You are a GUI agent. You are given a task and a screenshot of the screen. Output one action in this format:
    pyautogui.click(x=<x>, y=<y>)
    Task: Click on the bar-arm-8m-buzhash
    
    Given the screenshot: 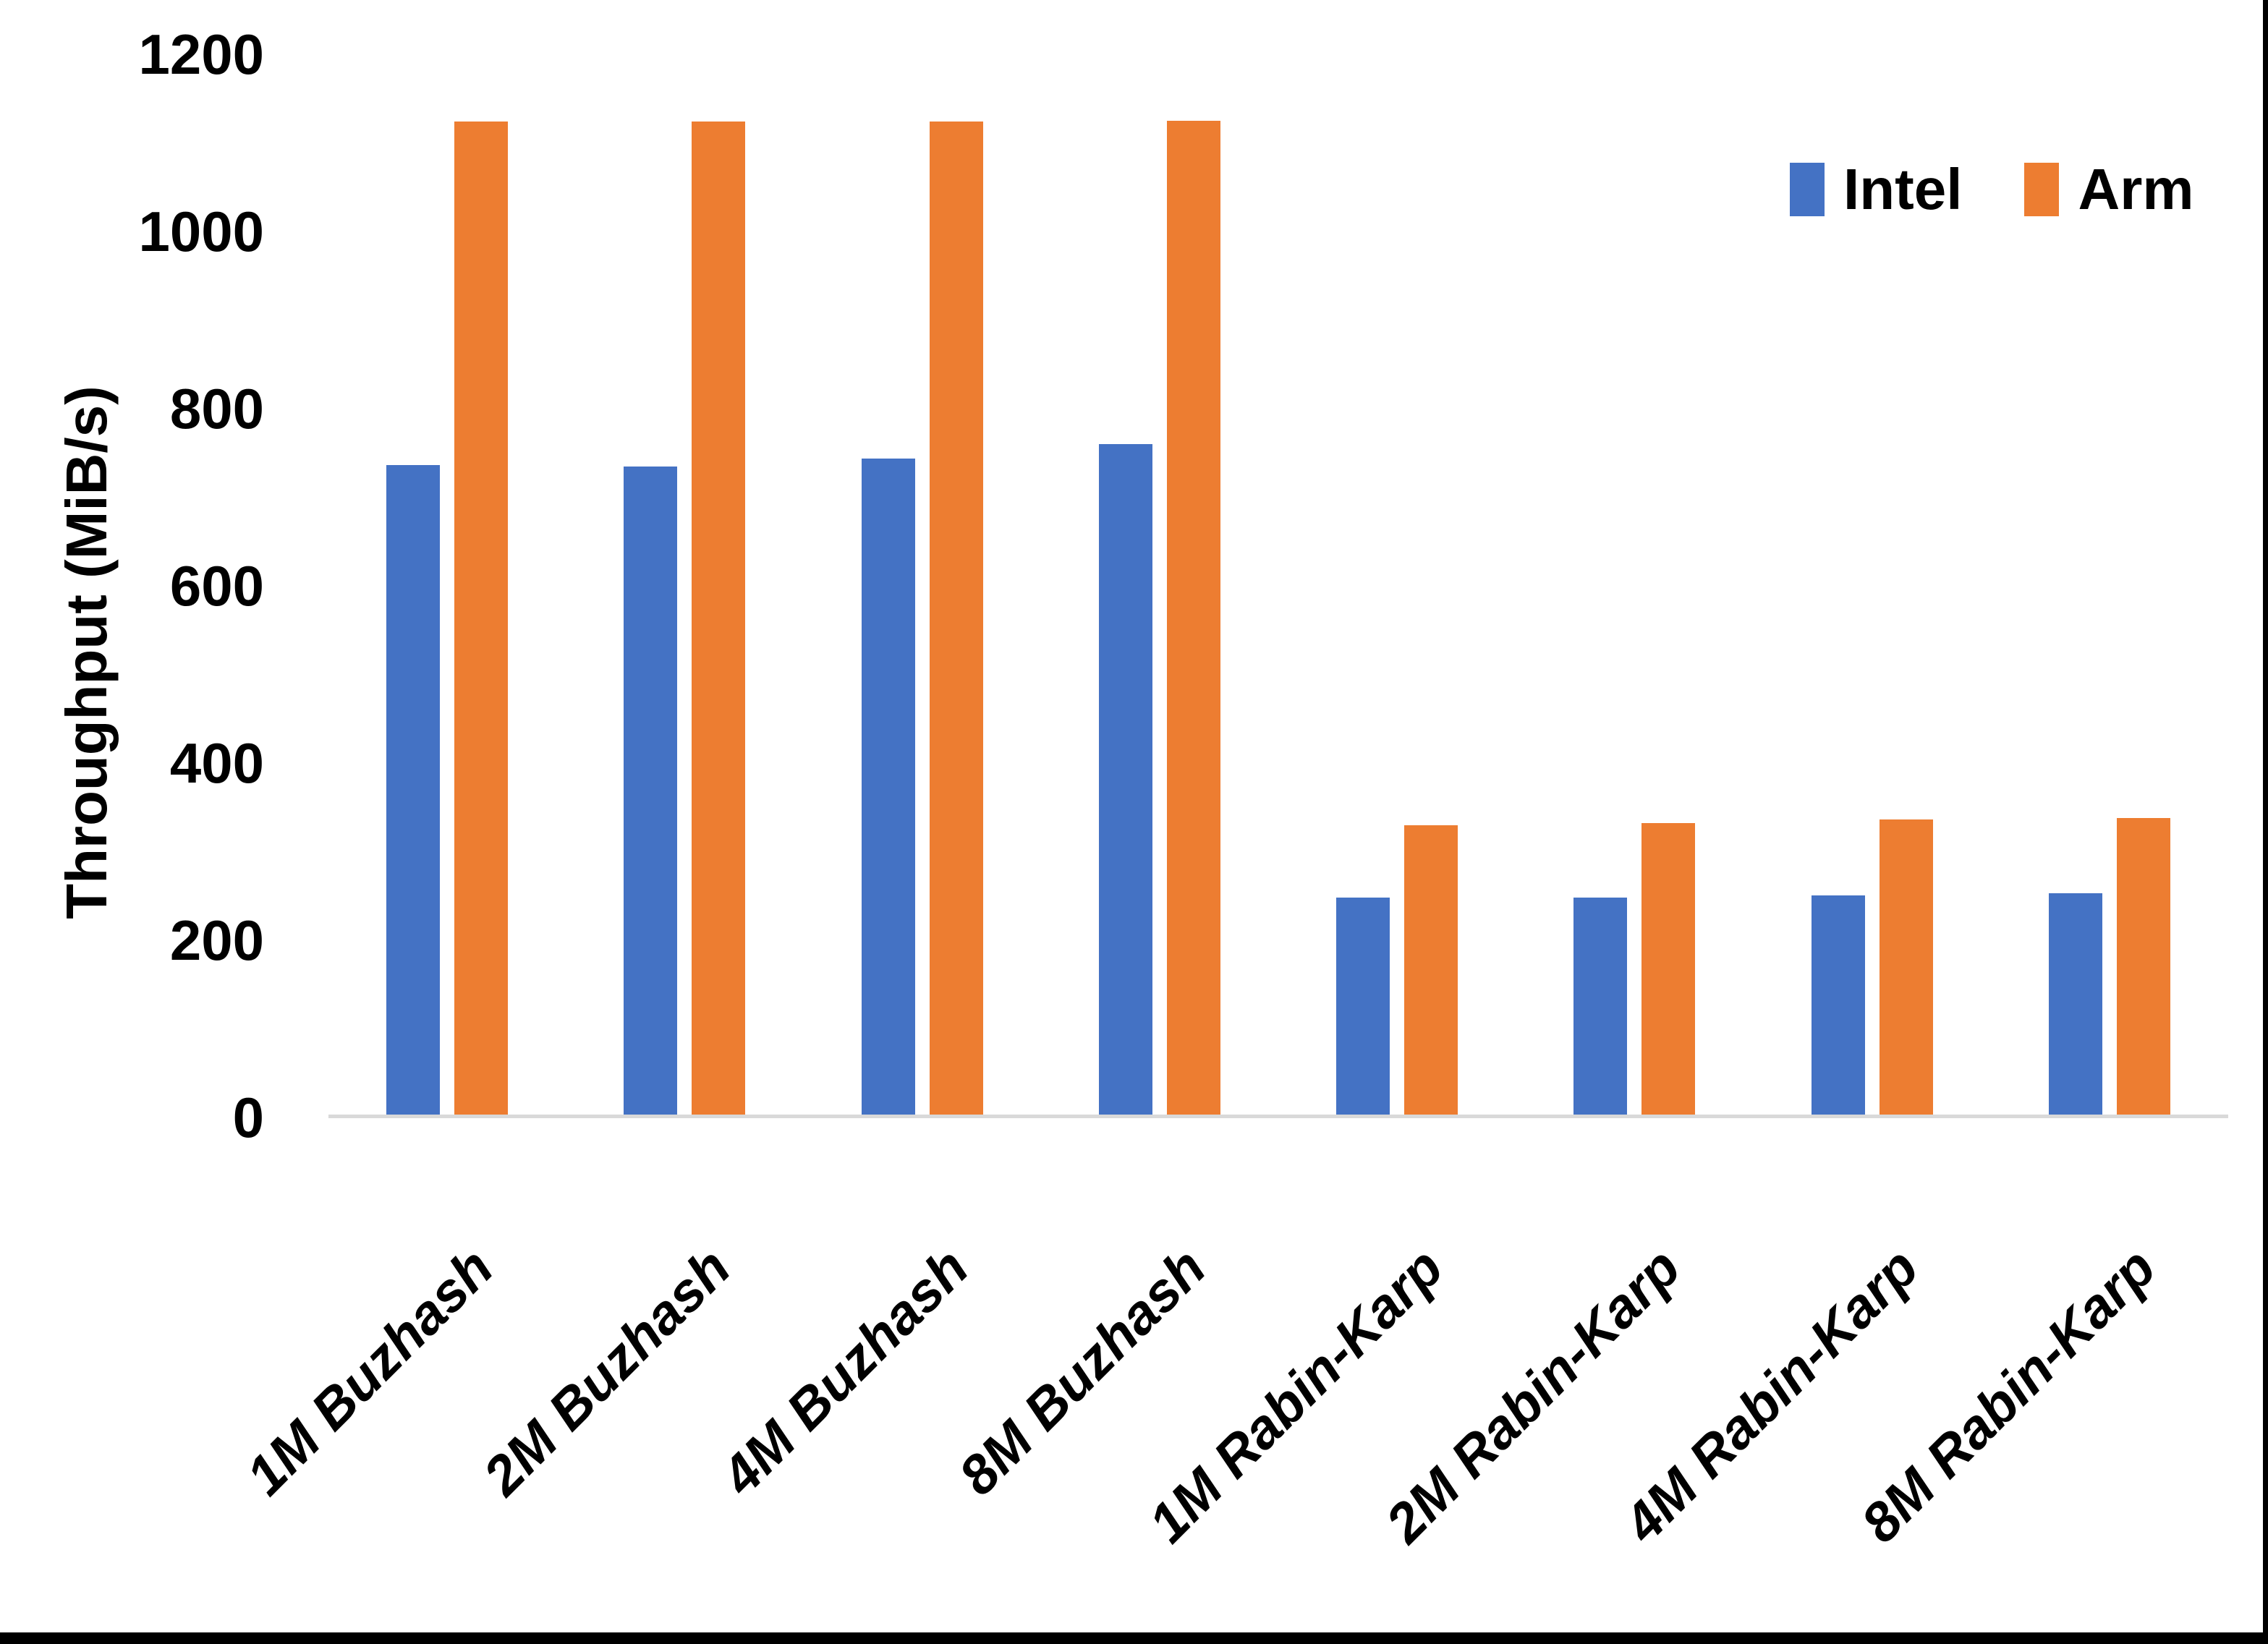 What is the action you would take?
    pyautogui.click(x=1193, y=618)
    